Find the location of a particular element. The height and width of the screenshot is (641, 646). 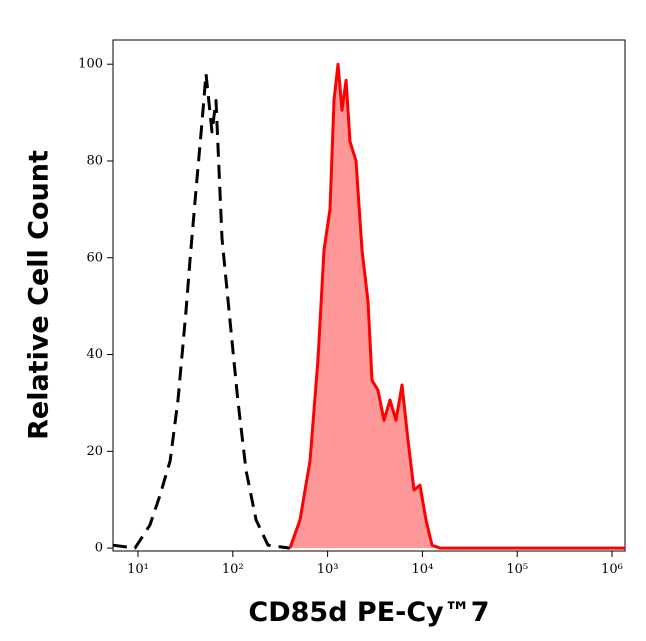

y-tick-label: 0 is located at coordinates (99, 548).